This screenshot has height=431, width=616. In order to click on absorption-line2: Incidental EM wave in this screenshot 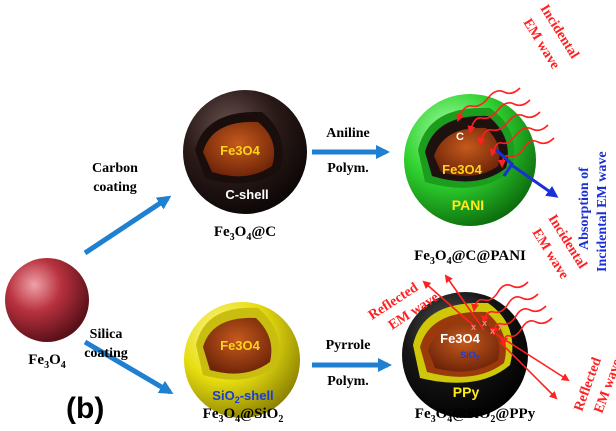, I will do `click(602, 211)`.